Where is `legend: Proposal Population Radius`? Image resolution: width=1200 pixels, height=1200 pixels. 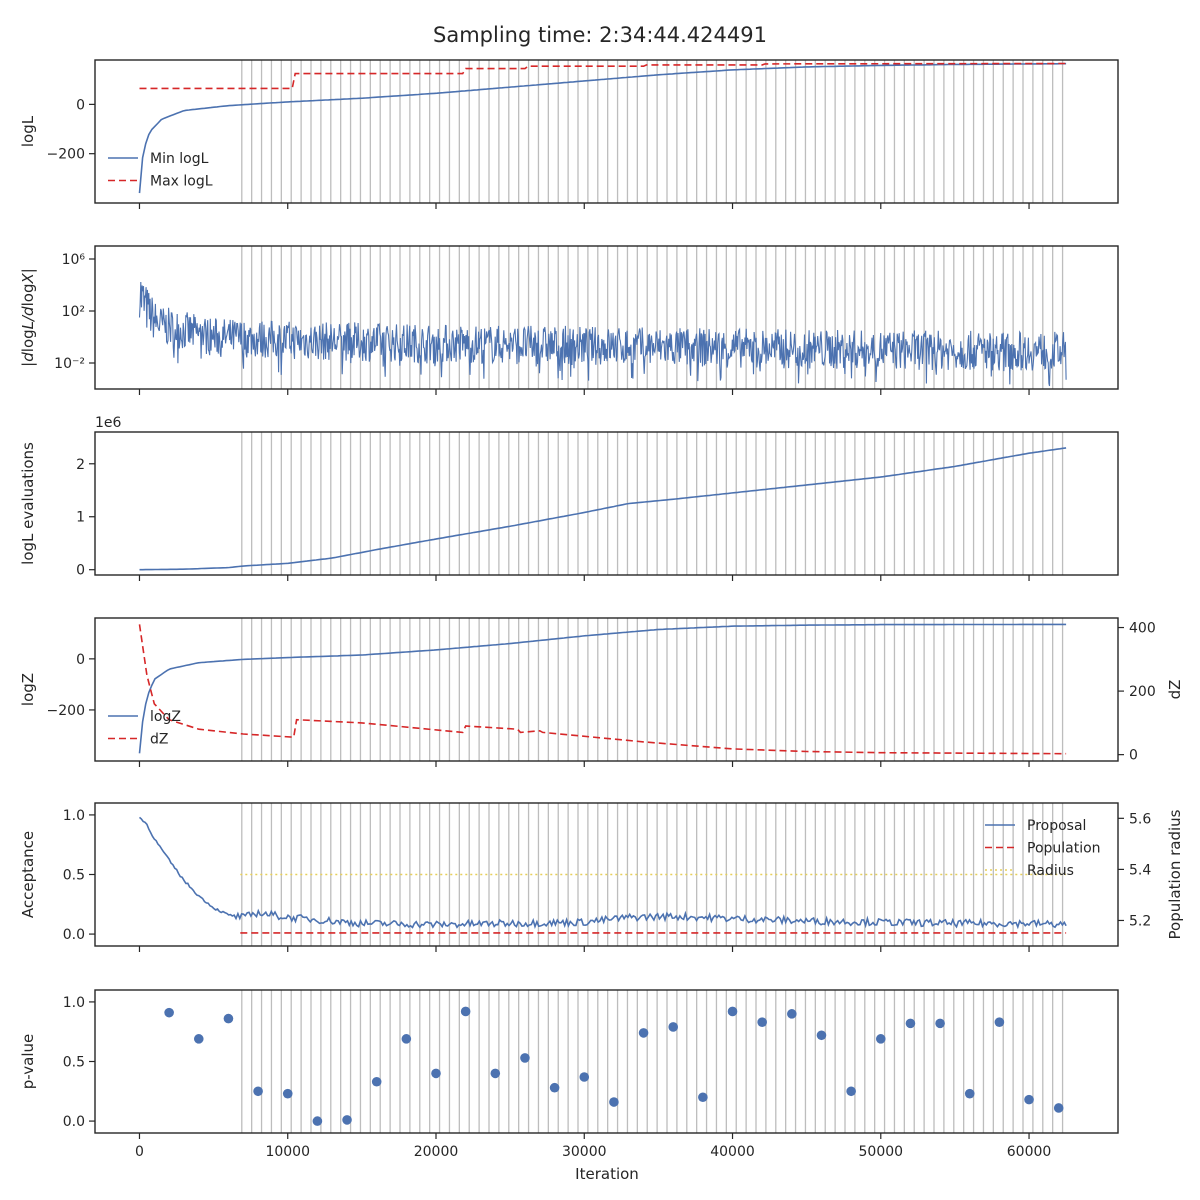 legend: Proposal Population Radius is located at coordinates (1043, 848).